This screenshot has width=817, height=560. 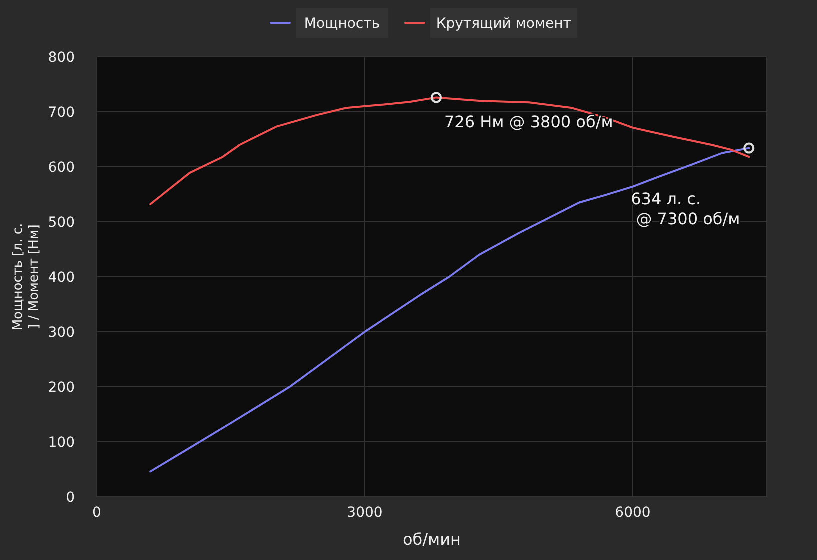 What do you see at coordinates (61, 58) in the screenshot?
I see `y-tick-label: 800` at bounding box center [61, 58].